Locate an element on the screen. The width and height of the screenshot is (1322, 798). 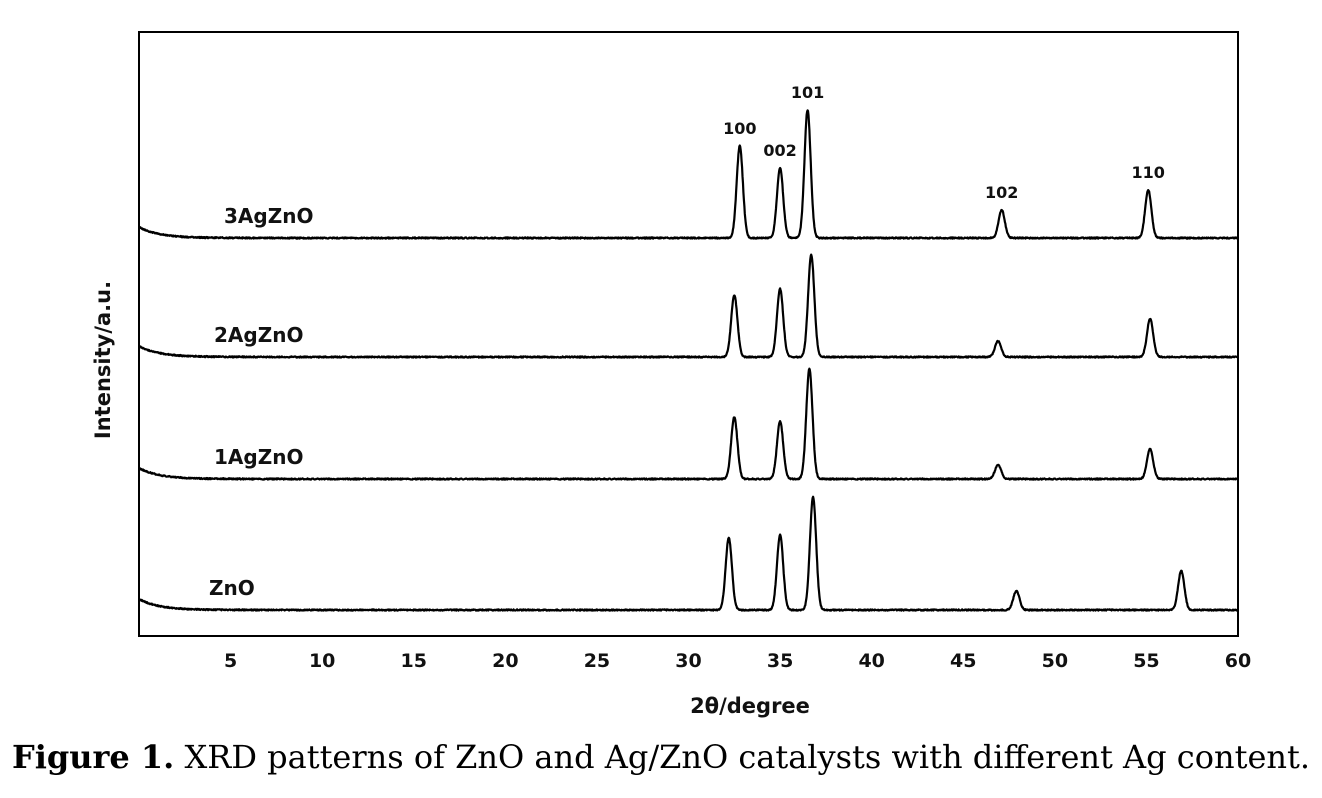
peak-label-110: 110 is located at coordinates (1148, 172).